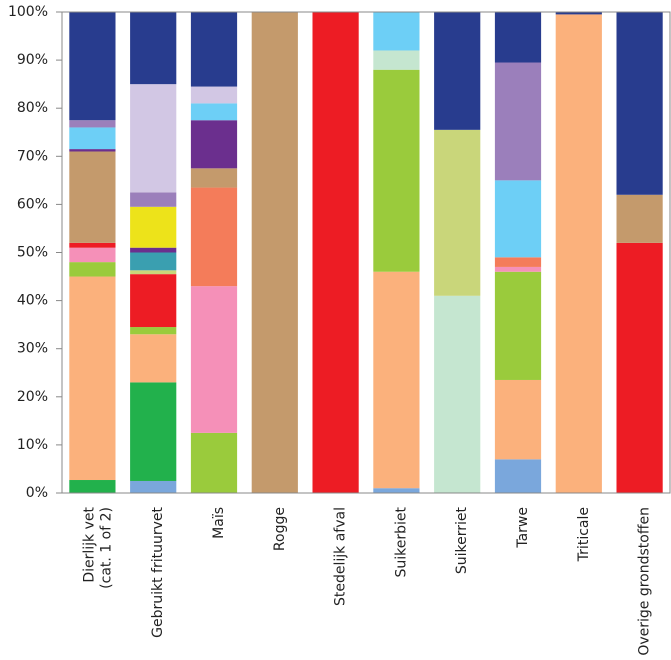 The height and width of the screenshot is (660, 671). Describe the element at coordinates (32, 349) in the screenshot. I see `y-tick-label: 30%` at that location.